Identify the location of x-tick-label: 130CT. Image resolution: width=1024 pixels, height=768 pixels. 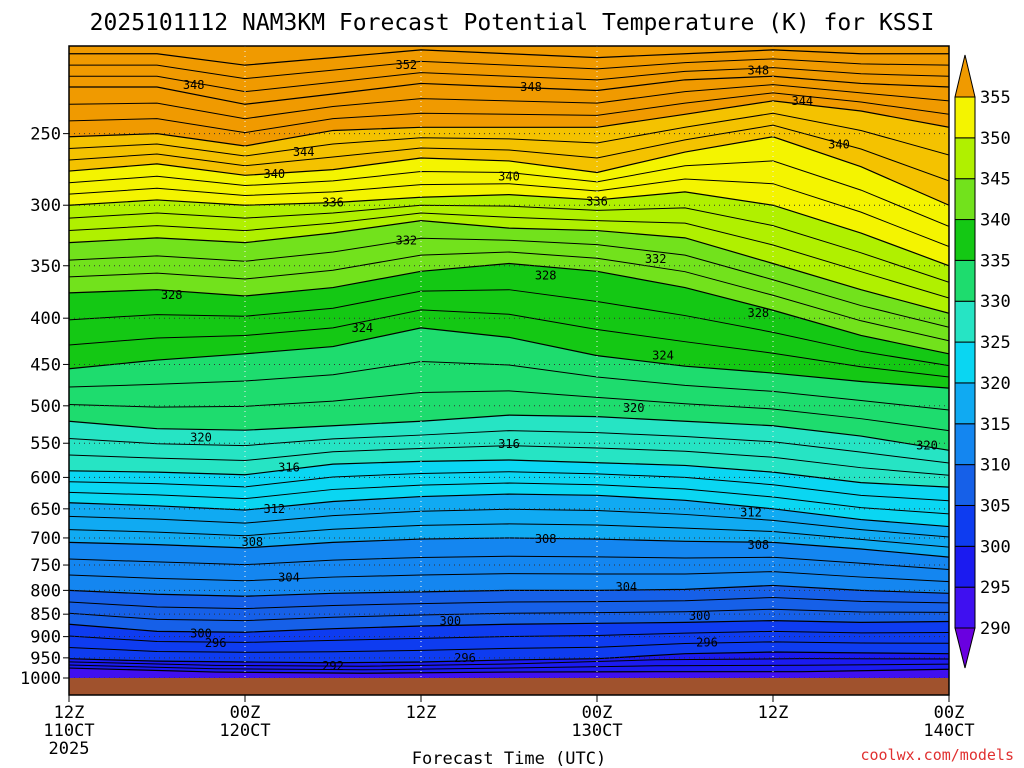
(596, 731).